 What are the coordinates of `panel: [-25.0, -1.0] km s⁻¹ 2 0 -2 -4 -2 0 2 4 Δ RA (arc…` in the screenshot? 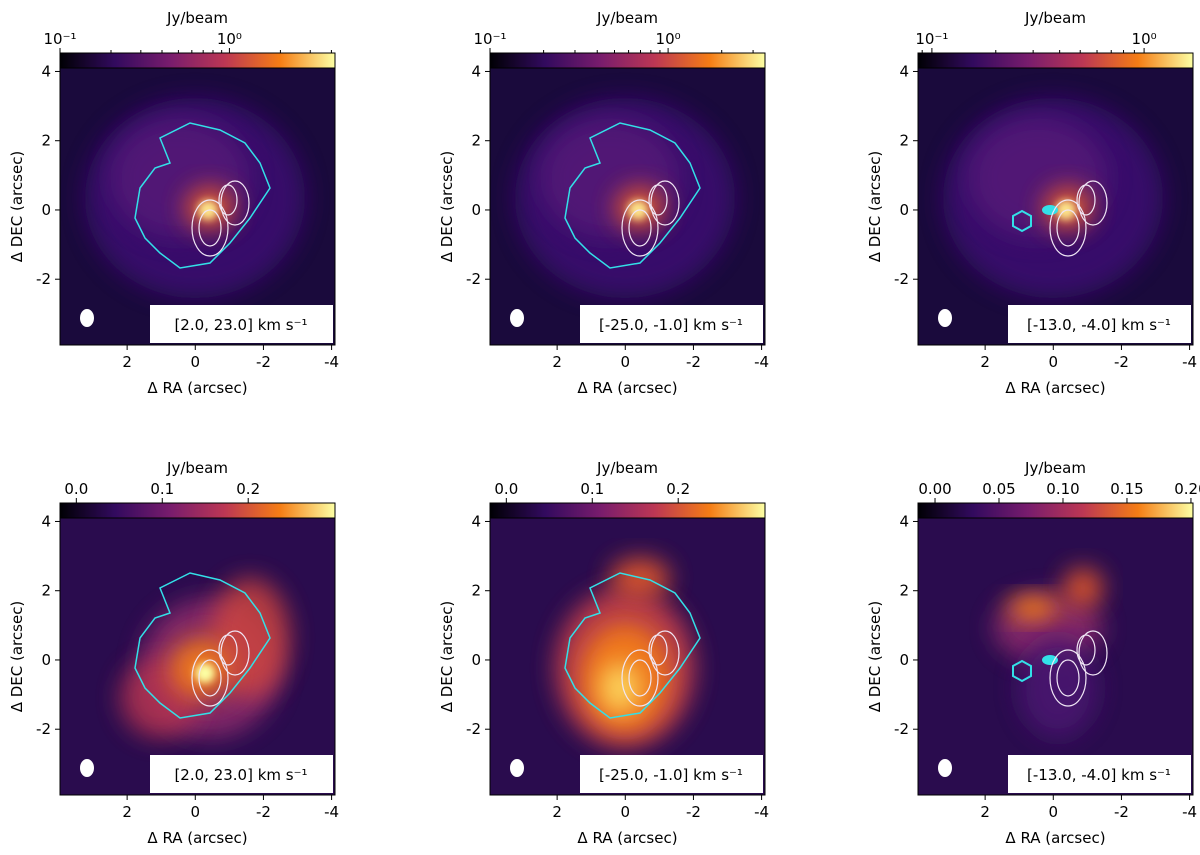 It's located at (603, 653).